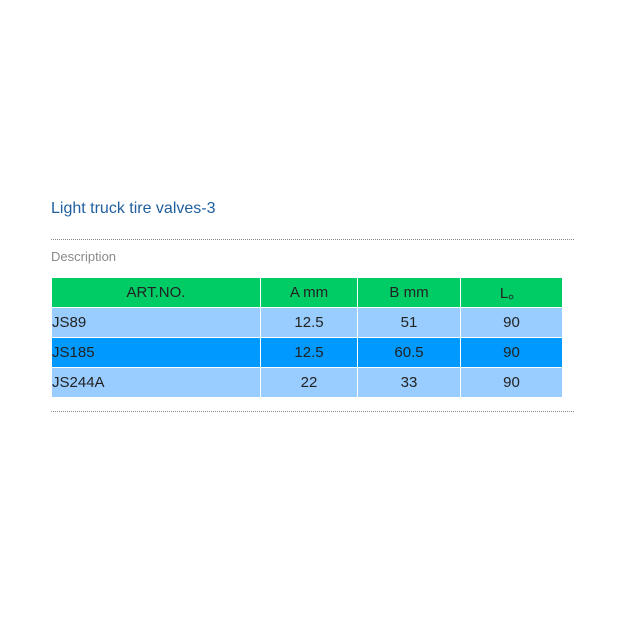 Image resolution: width=620 pixels, height=620 pixels. I want to click on description-label: Description, so click(84, 256).